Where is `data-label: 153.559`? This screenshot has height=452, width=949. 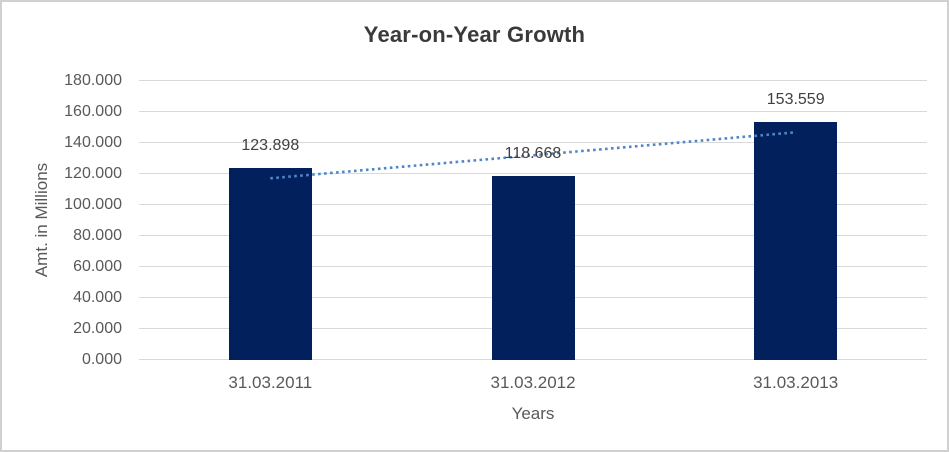 data-label: 153.559 is located at coordinates (795, 99).